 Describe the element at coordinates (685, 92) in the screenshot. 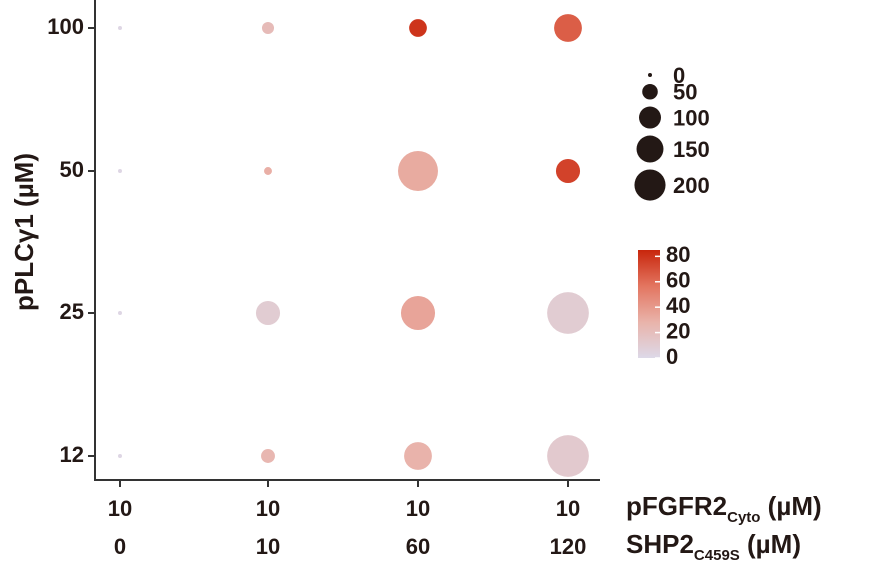

I see `size-legend-label: 50` at that location.